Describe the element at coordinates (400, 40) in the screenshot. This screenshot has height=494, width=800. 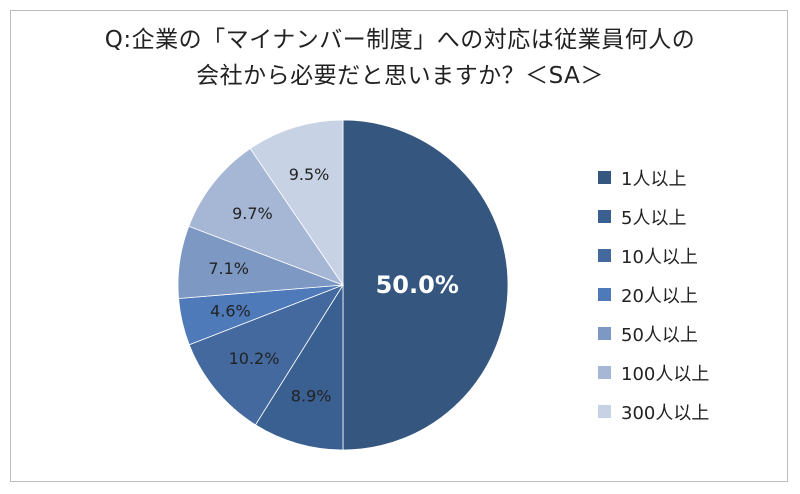
I see `chart-title-line1: Q:企業の「マイナンバー制度」への対応は従業員何人の` at that location.